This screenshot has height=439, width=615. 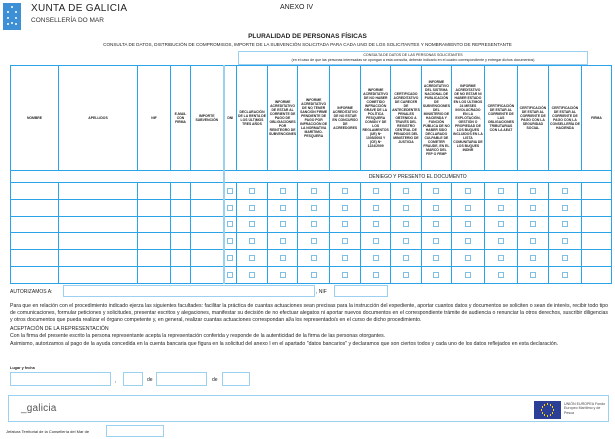 What do you see at coordinates (236, 379) in the screenshot?
I see `year-input` at bounding box center [236, 379].